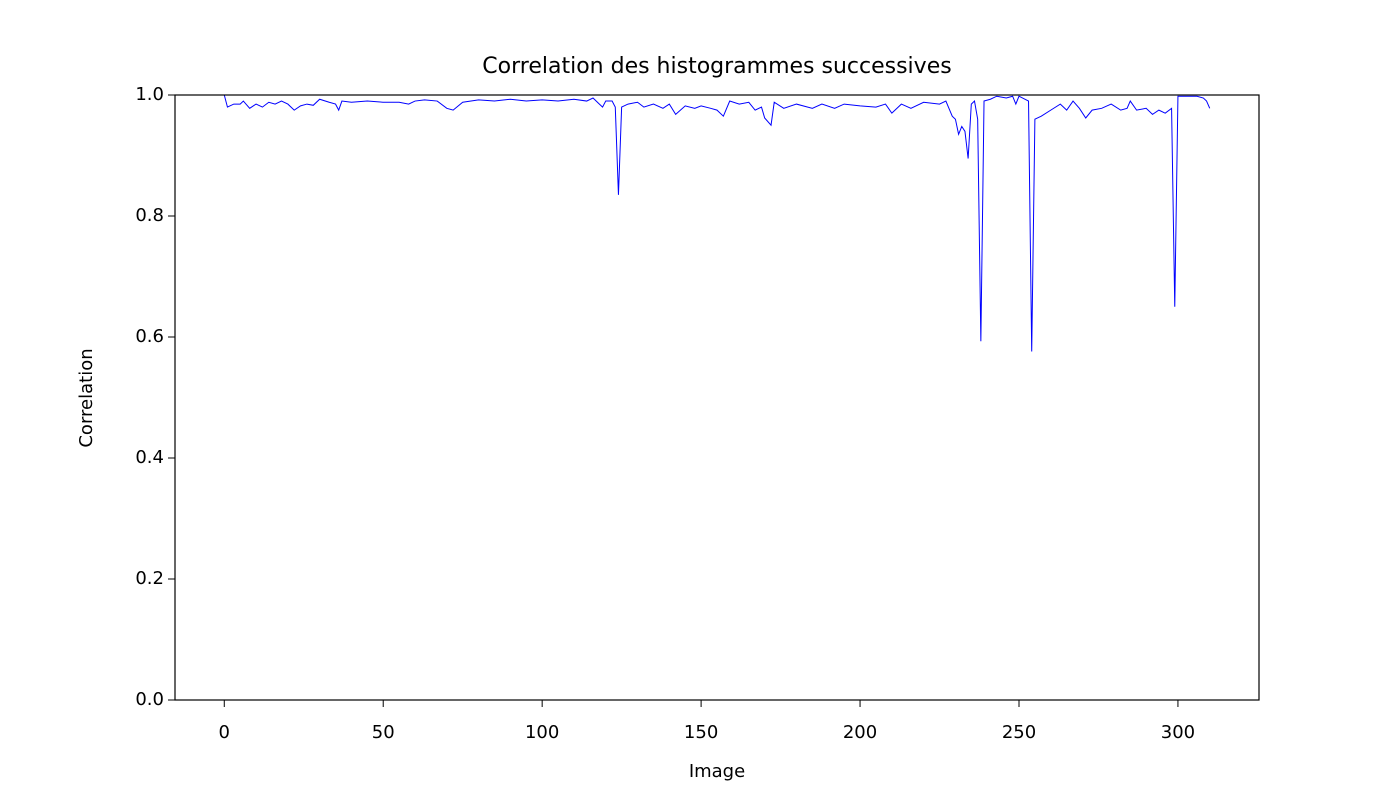 The width and height of the screenshot is (1400, 788). What do you see at coordinates (149, 578) in the screenshot?
I see `y-tick-label: 0.2` at bounding box center [149, 578].